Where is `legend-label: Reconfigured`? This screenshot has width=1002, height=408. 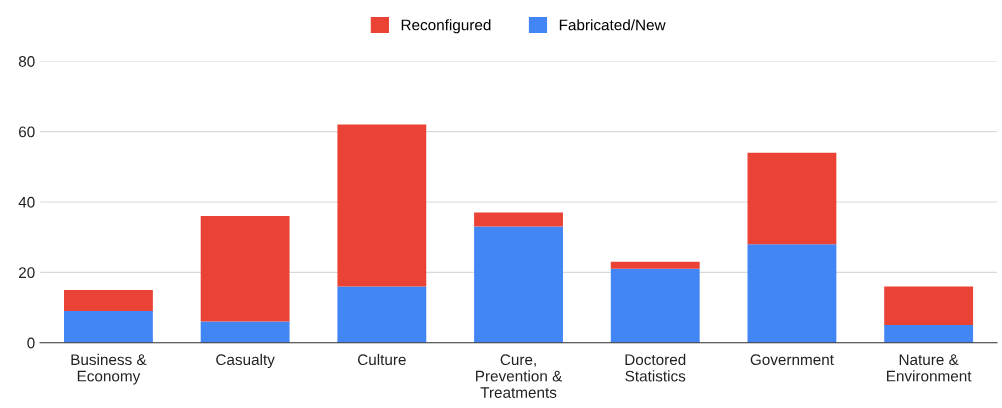
legend-label: Reconfigured is located at coordinates (446, 26).